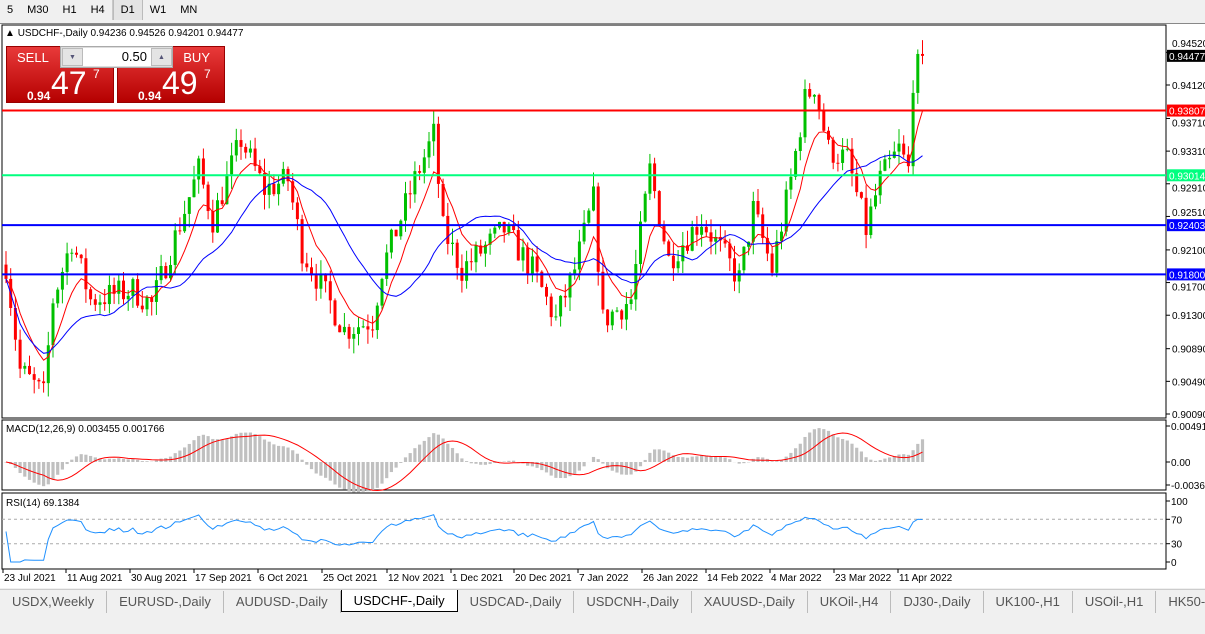  Describe the element at coordinates (72, 57) in the screenshot. I see `lot-decrease-icon: ▼` at that location.